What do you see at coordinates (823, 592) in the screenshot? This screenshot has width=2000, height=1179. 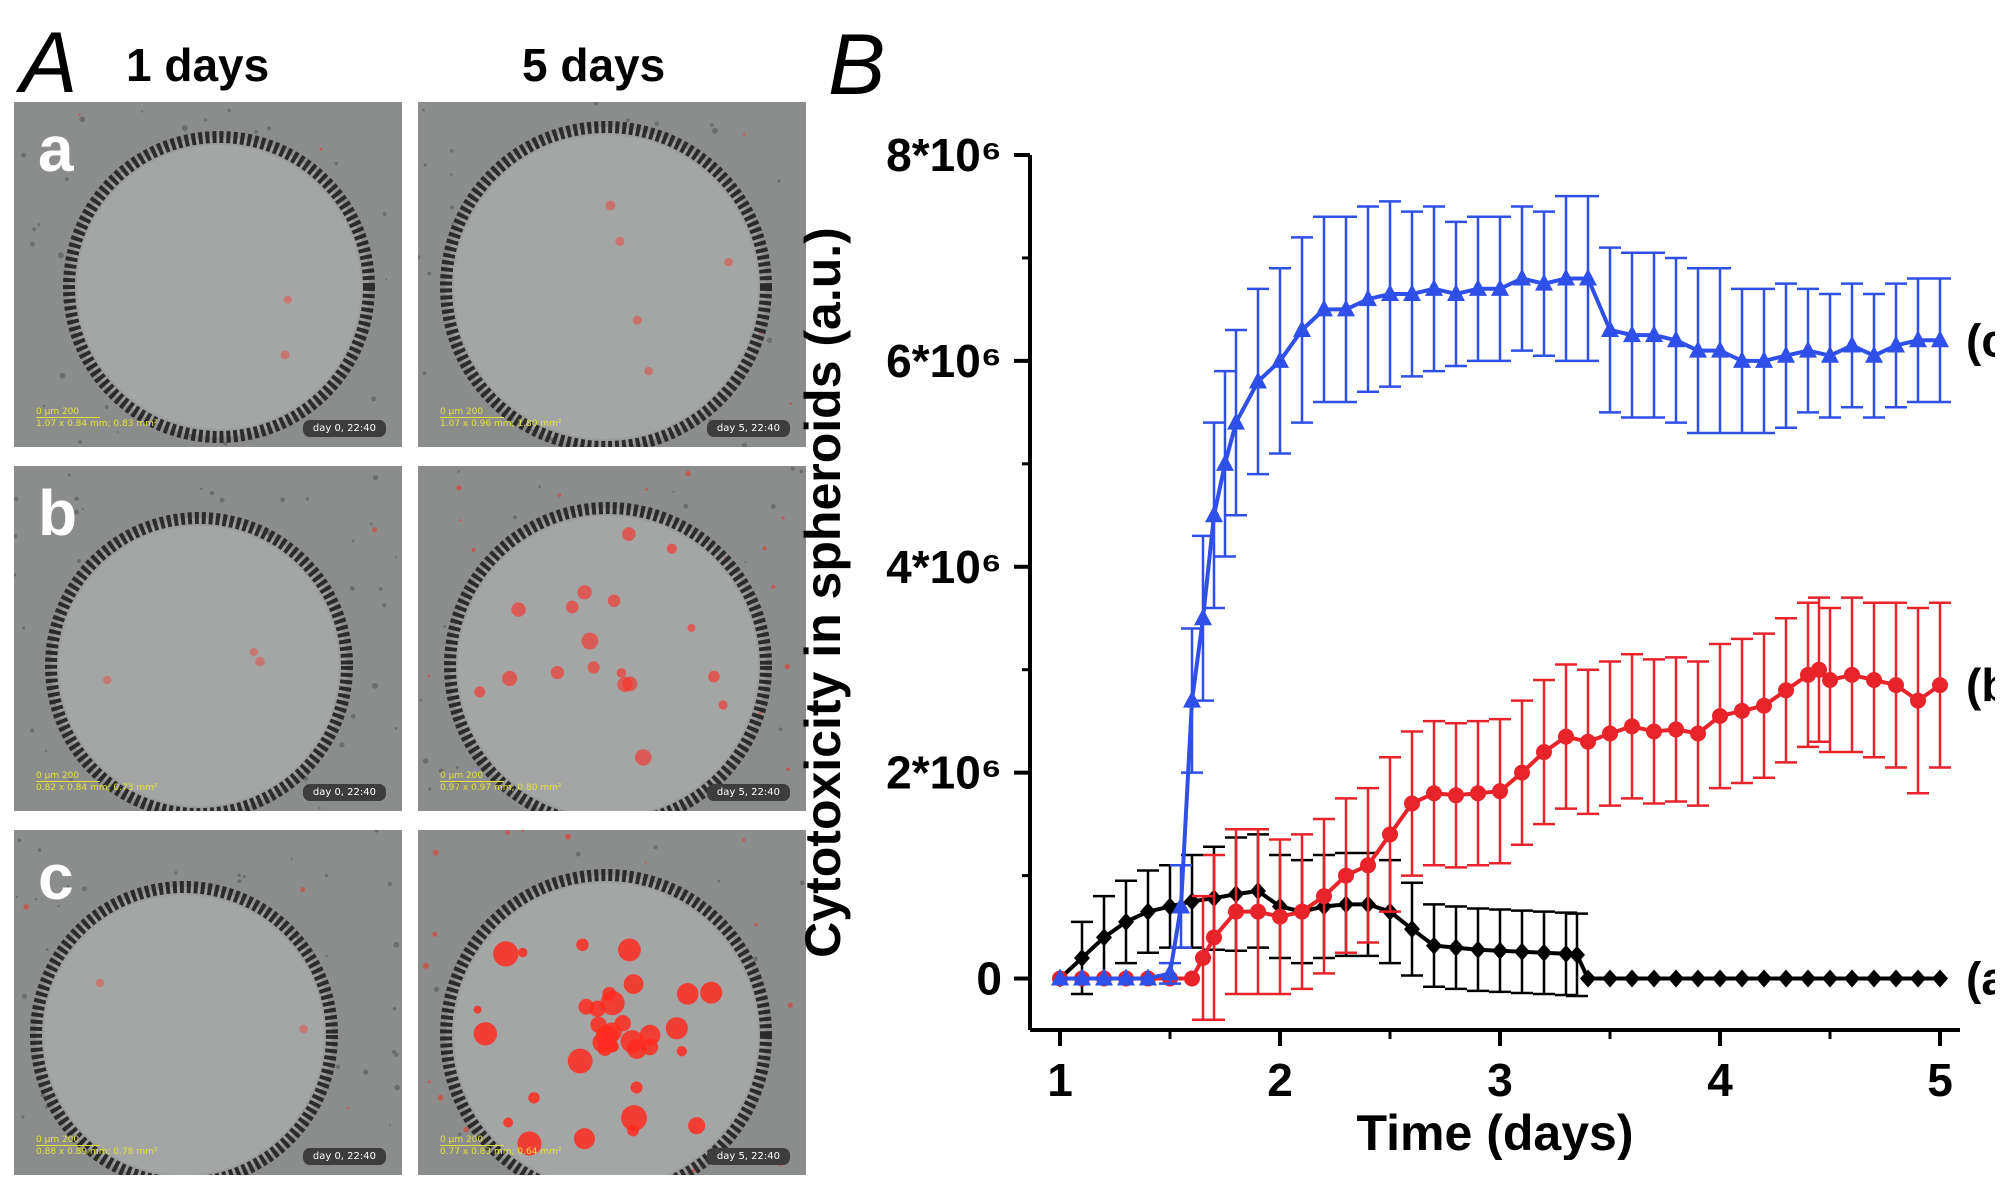 I see `y-axis-title: Cytotoxicity in spheroids (a.u.)` at bounding box center [823, 592].